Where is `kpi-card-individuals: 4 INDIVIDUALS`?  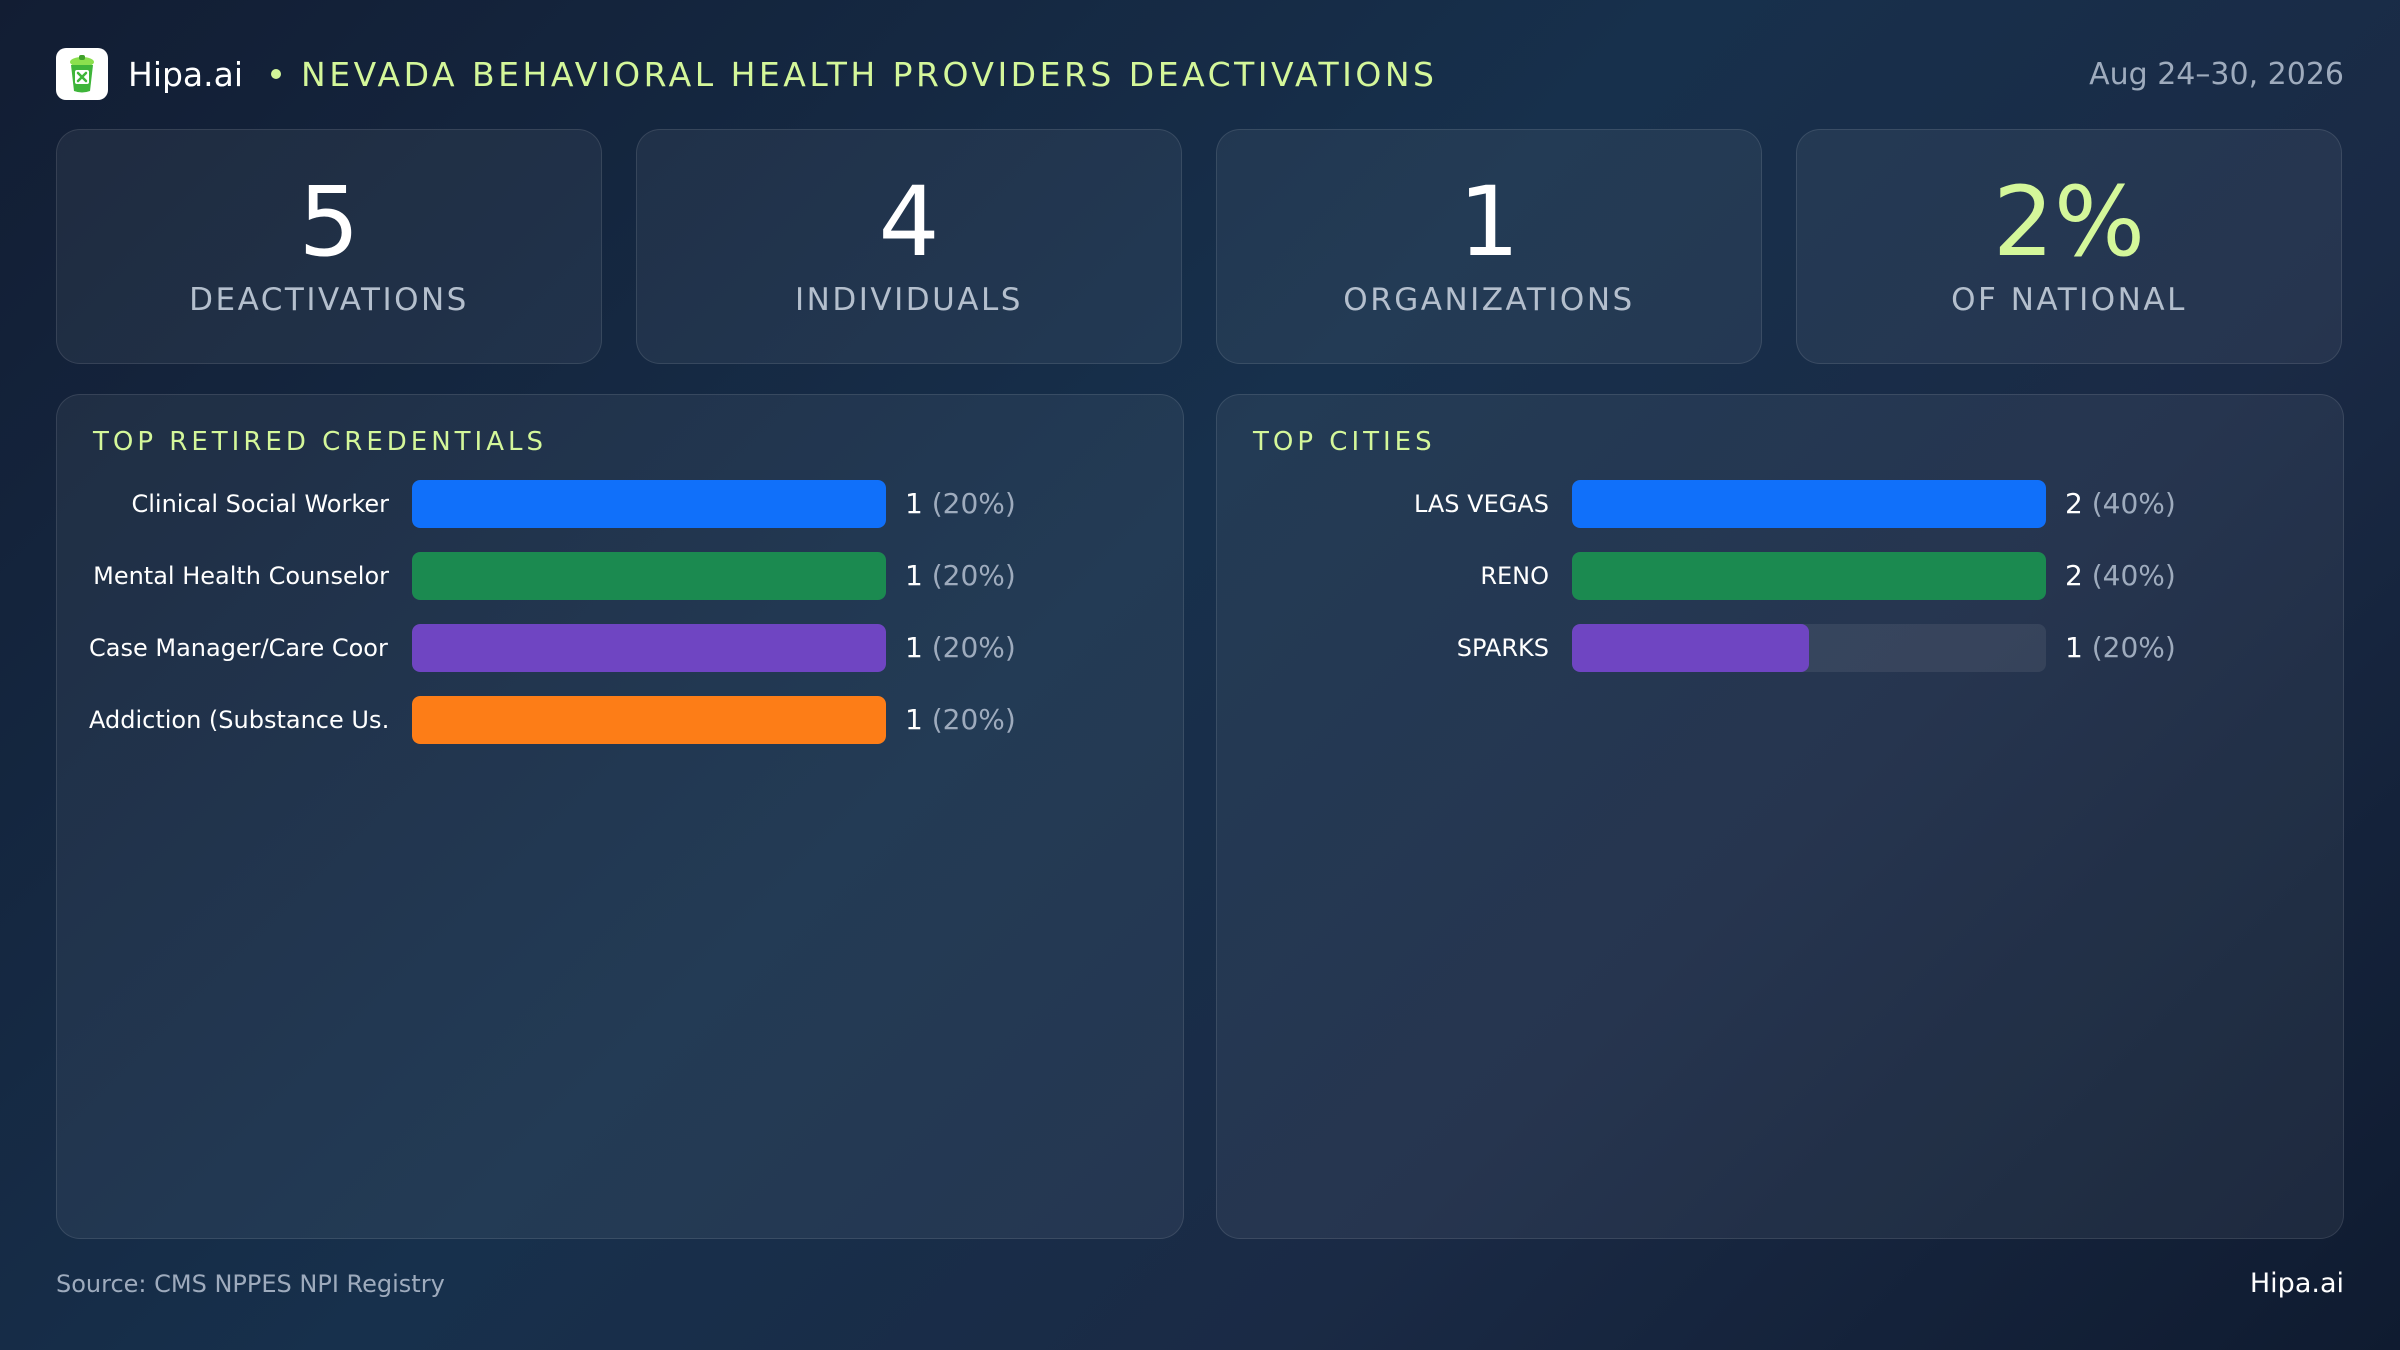
kpi-card-individuals: 4 INDIVIDUALS is located at coordinates (909, 246).